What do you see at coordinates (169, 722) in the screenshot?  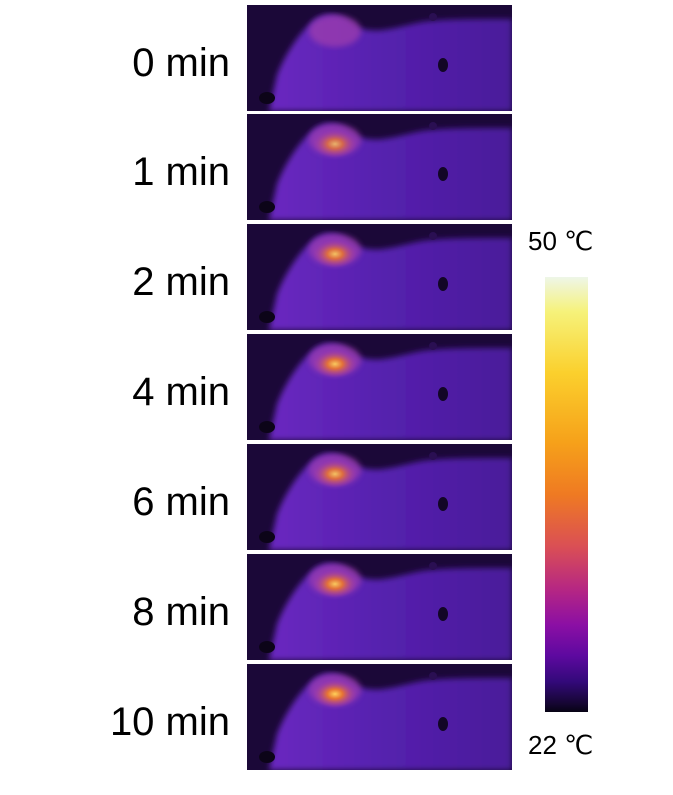 I see `time-label-10: 10 min` at bounding box center [169, 722].